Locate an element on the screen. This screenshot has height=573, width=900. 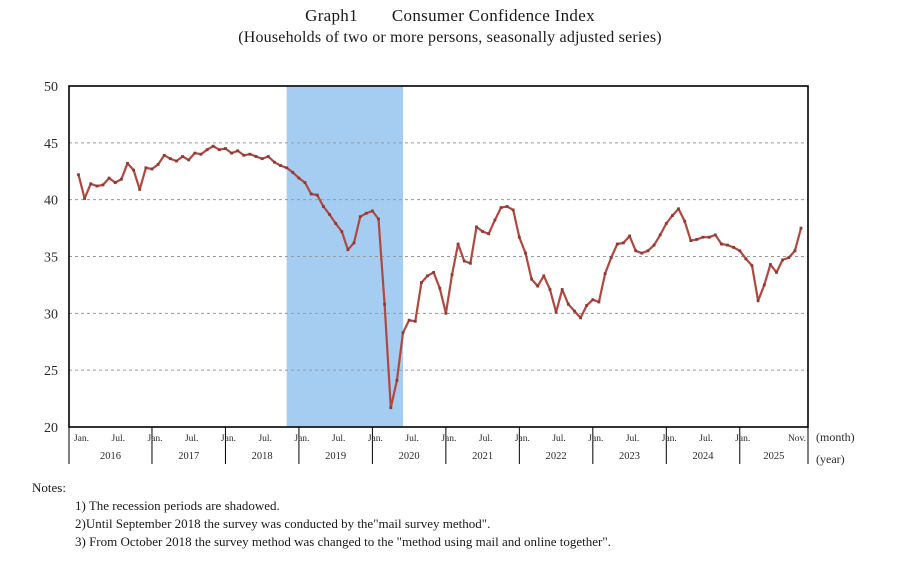
notes-title: Notes: is located at coordinates (49, 487).